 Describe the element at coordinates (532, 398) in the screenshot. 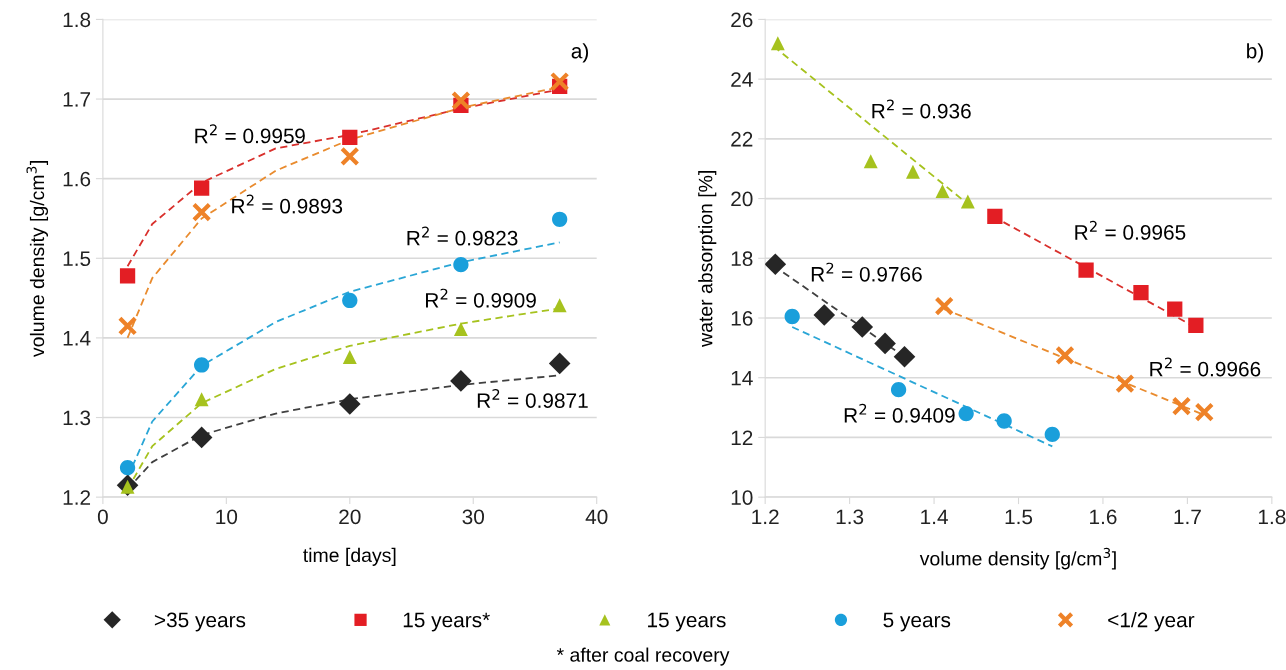

I see `annotation: R$^{2}$ = 0.9871` at that location.